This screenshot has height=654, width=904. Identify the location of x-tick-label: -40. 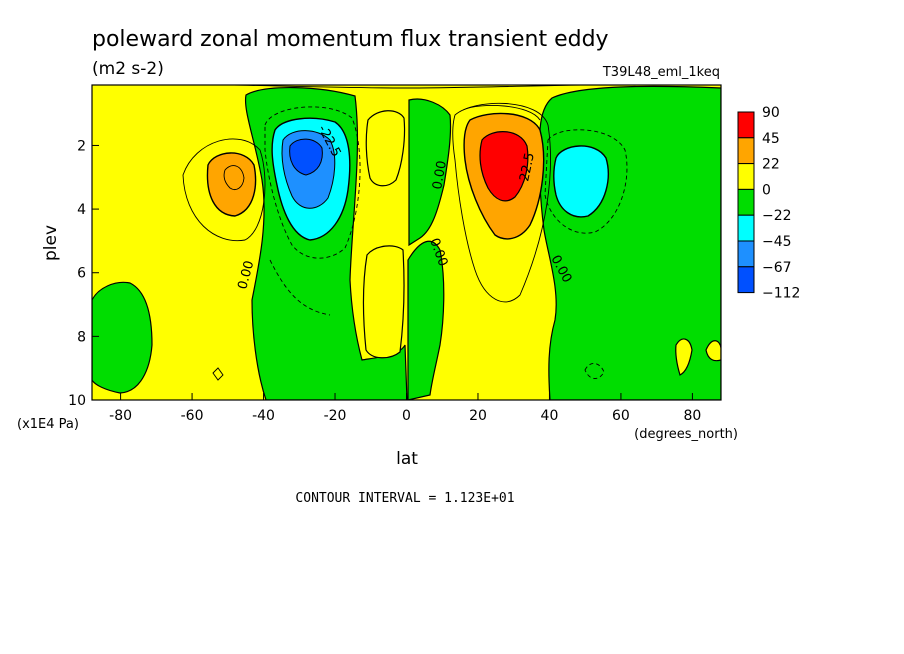
(263, 416).